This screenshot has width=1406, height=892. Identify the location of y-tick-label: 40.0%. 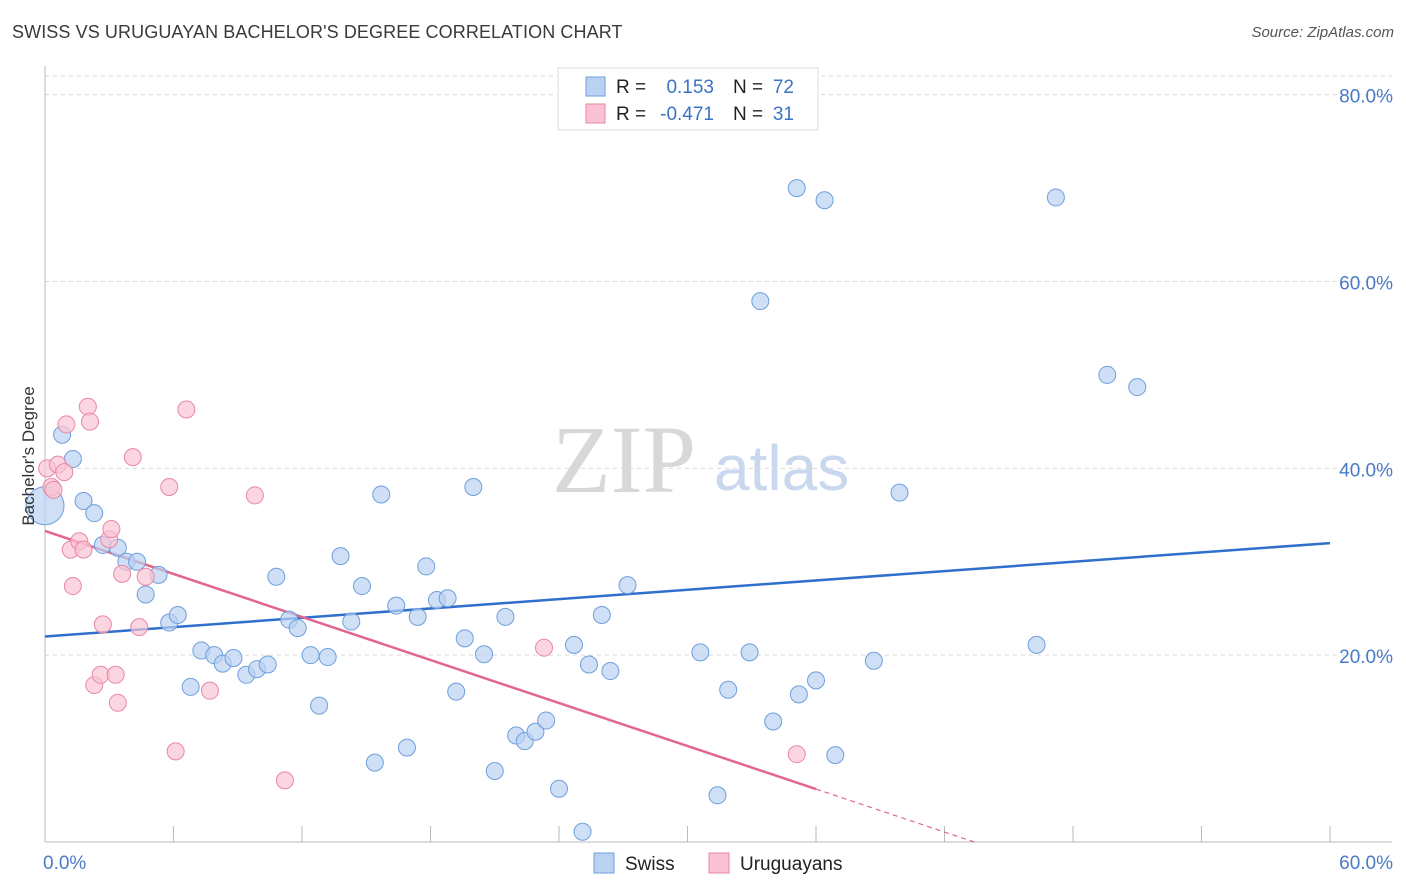
(1366, 470).